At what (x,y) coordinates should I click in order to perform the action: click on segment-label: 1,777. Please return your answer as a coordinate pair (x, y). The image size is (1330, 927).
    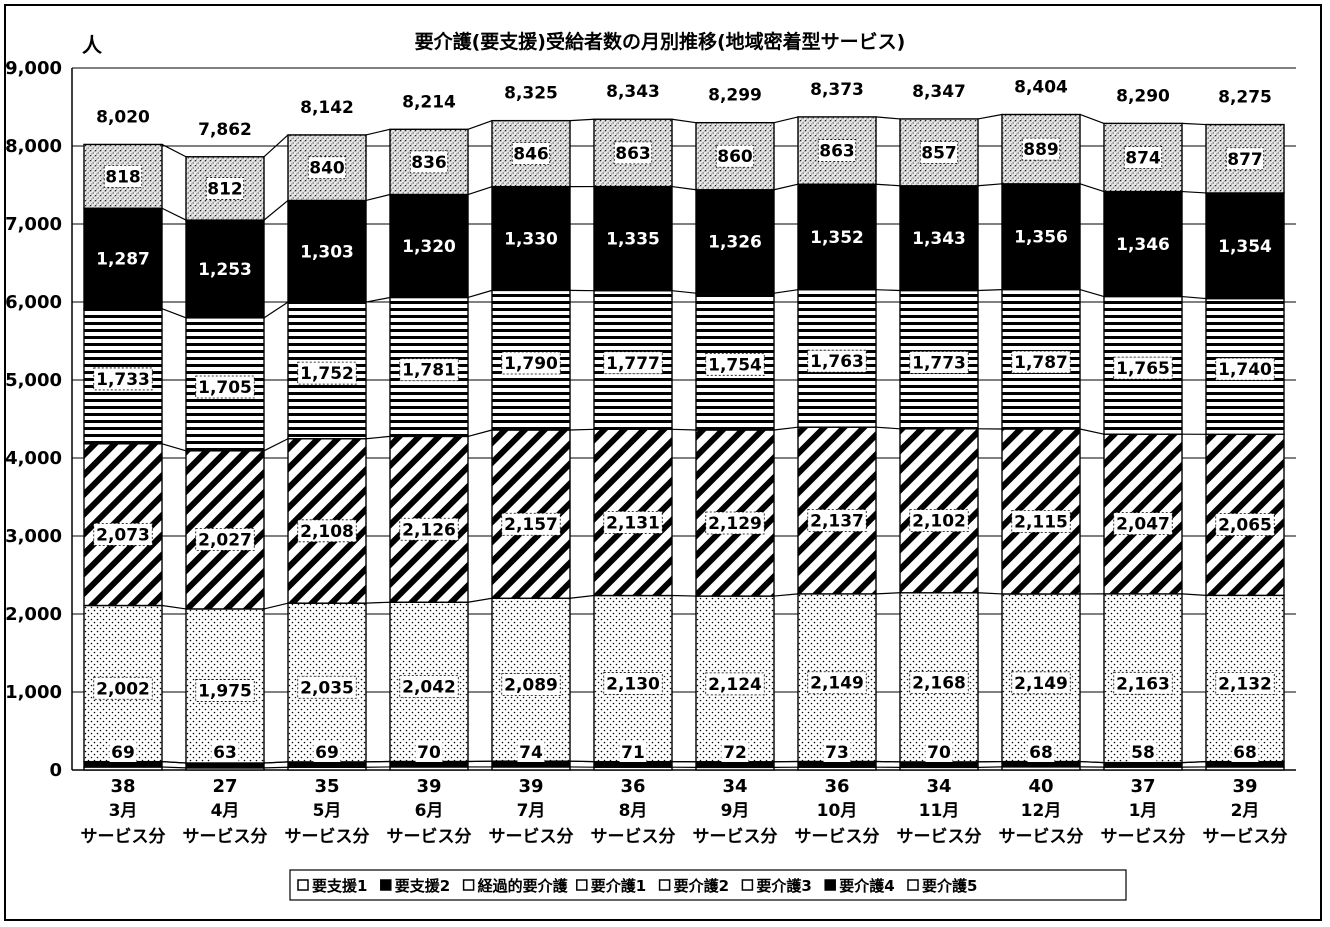
    Looking at the image, I should click on (633, 364).